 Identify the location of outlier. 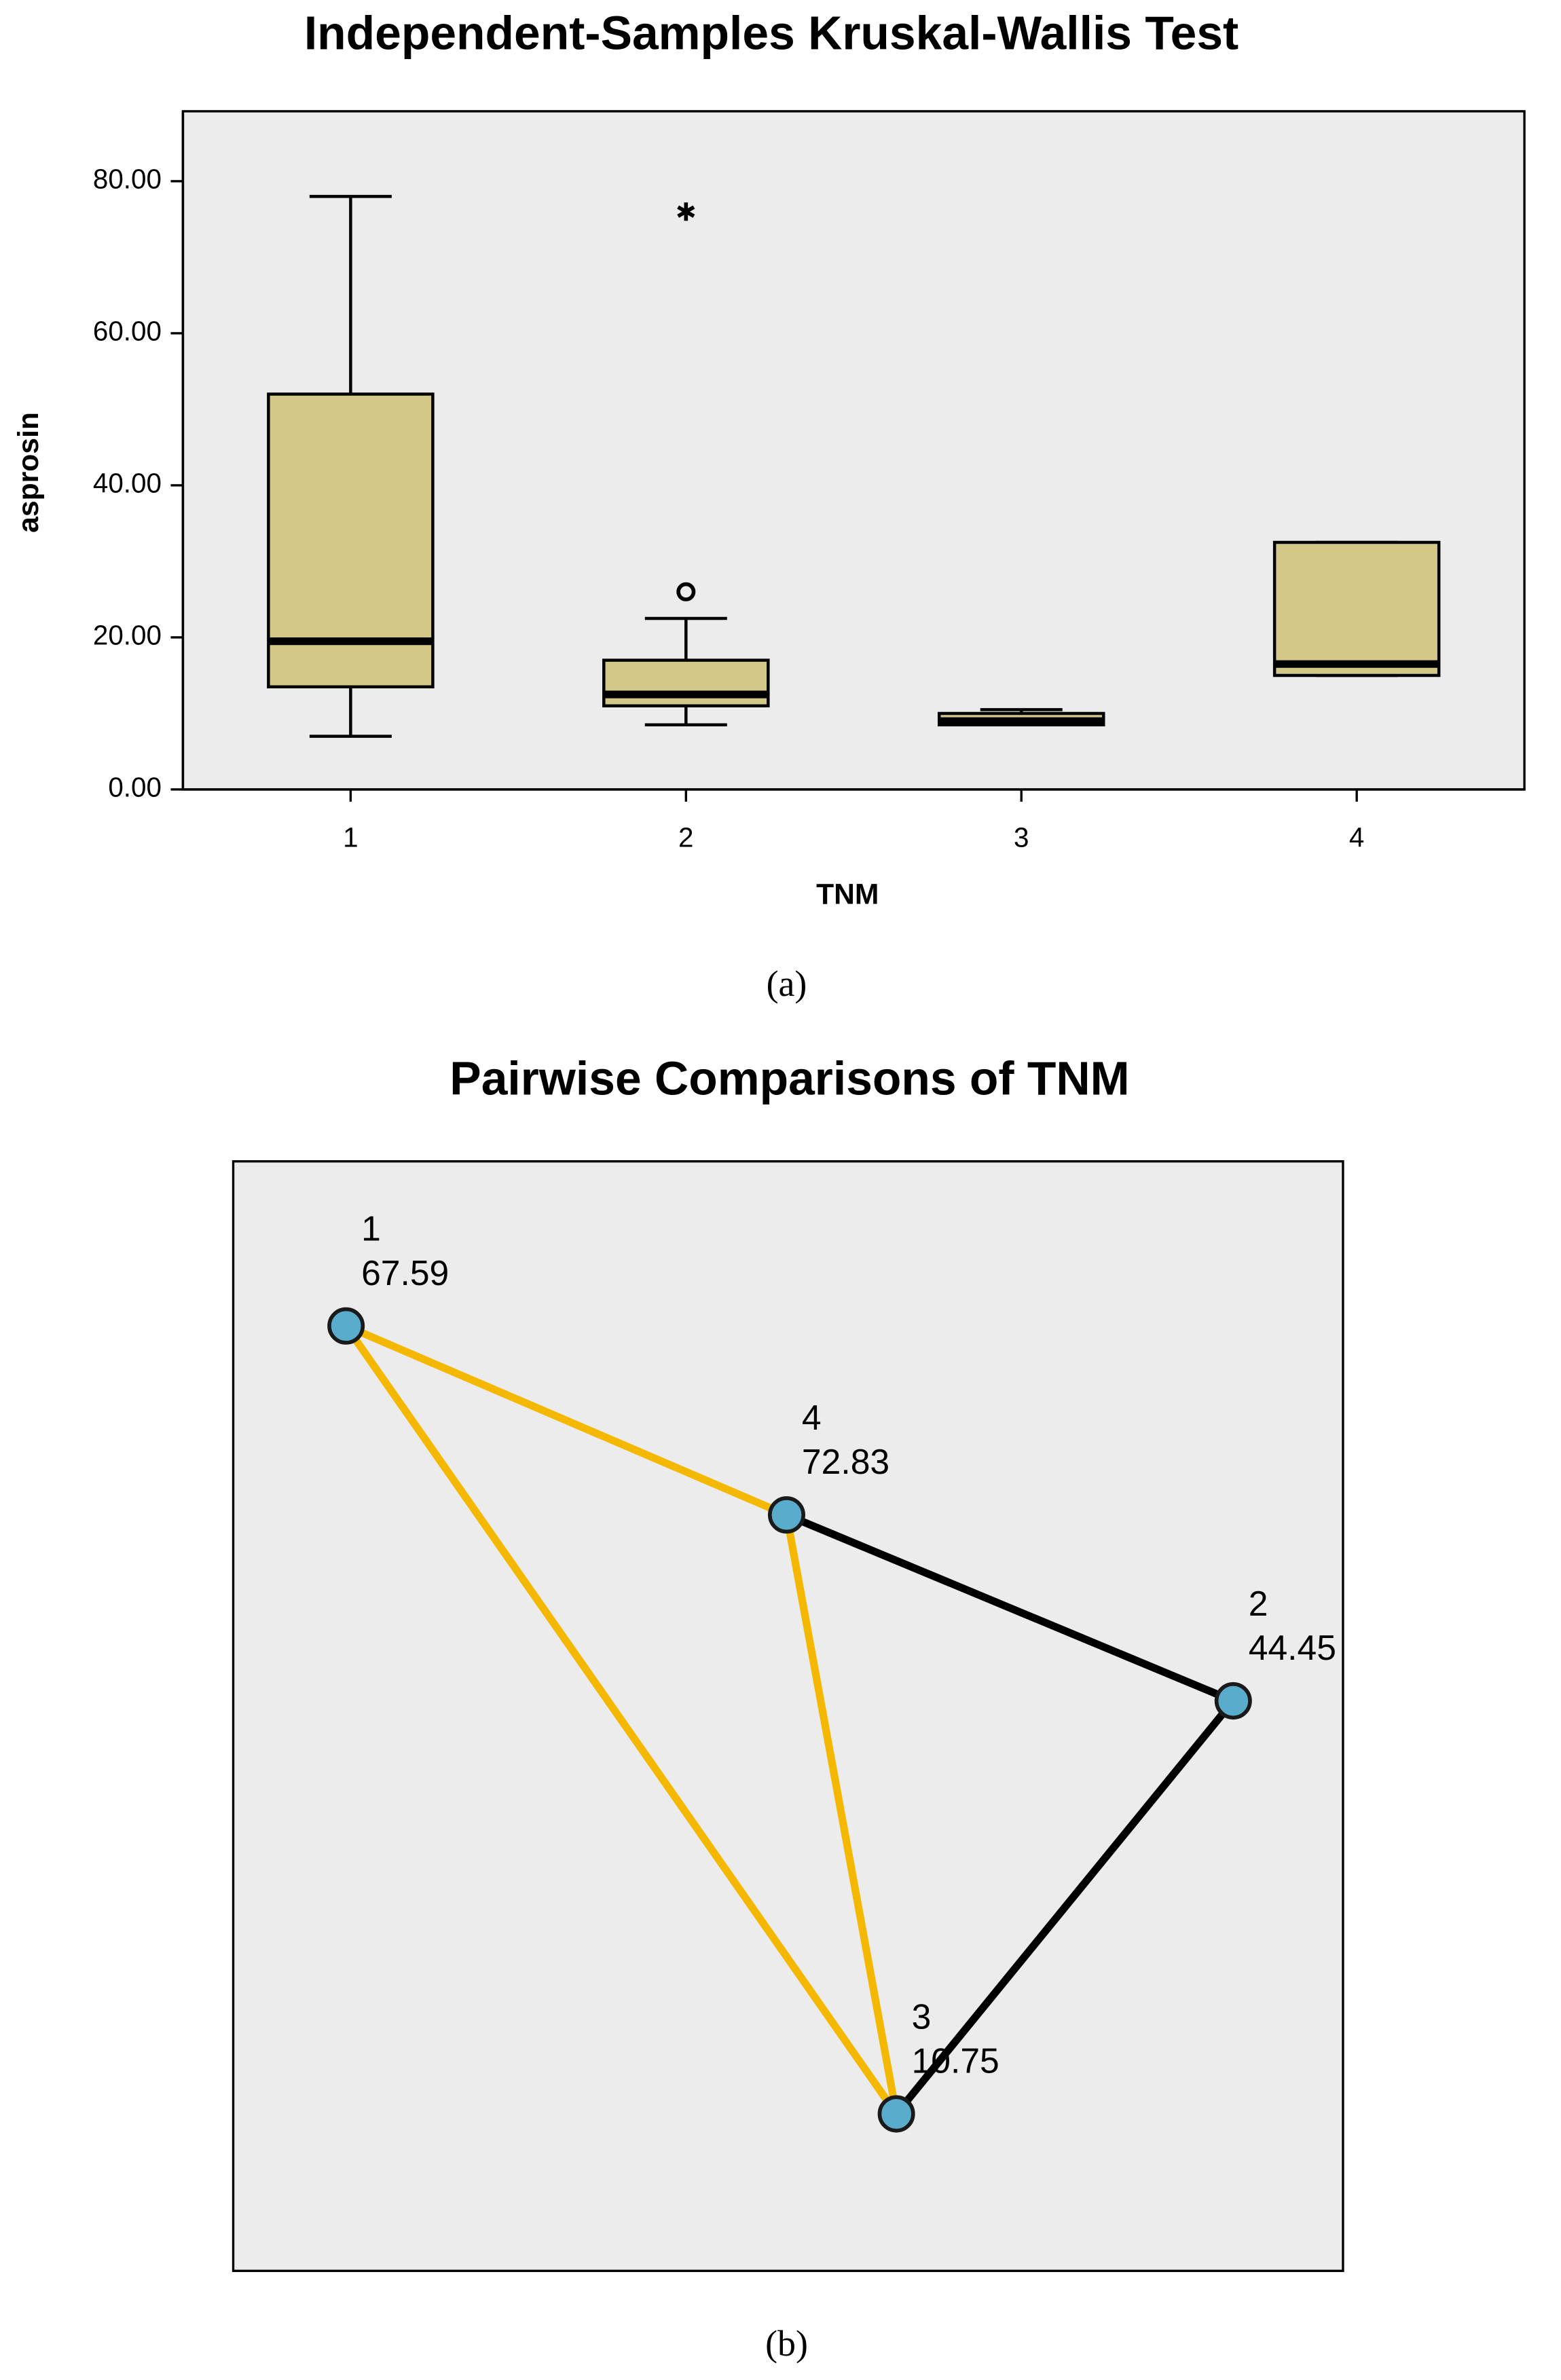
(686, 591).